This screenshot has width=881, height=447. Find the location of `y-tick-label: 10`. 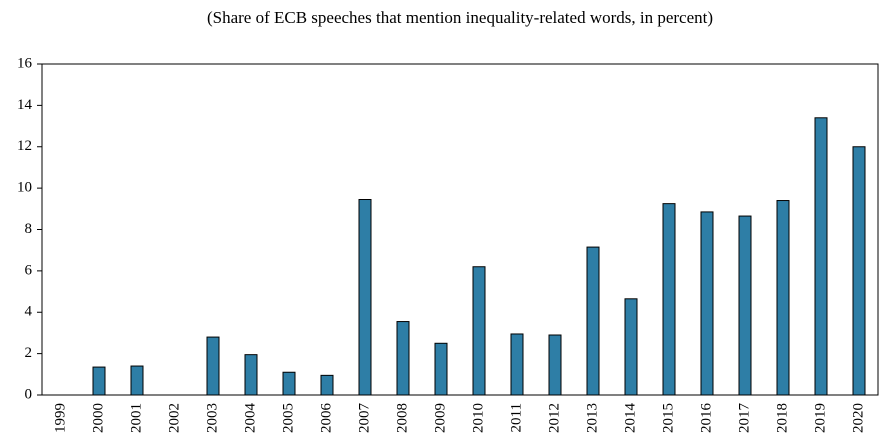

y-tick-label: 10 is located at coordinates (24, 188).